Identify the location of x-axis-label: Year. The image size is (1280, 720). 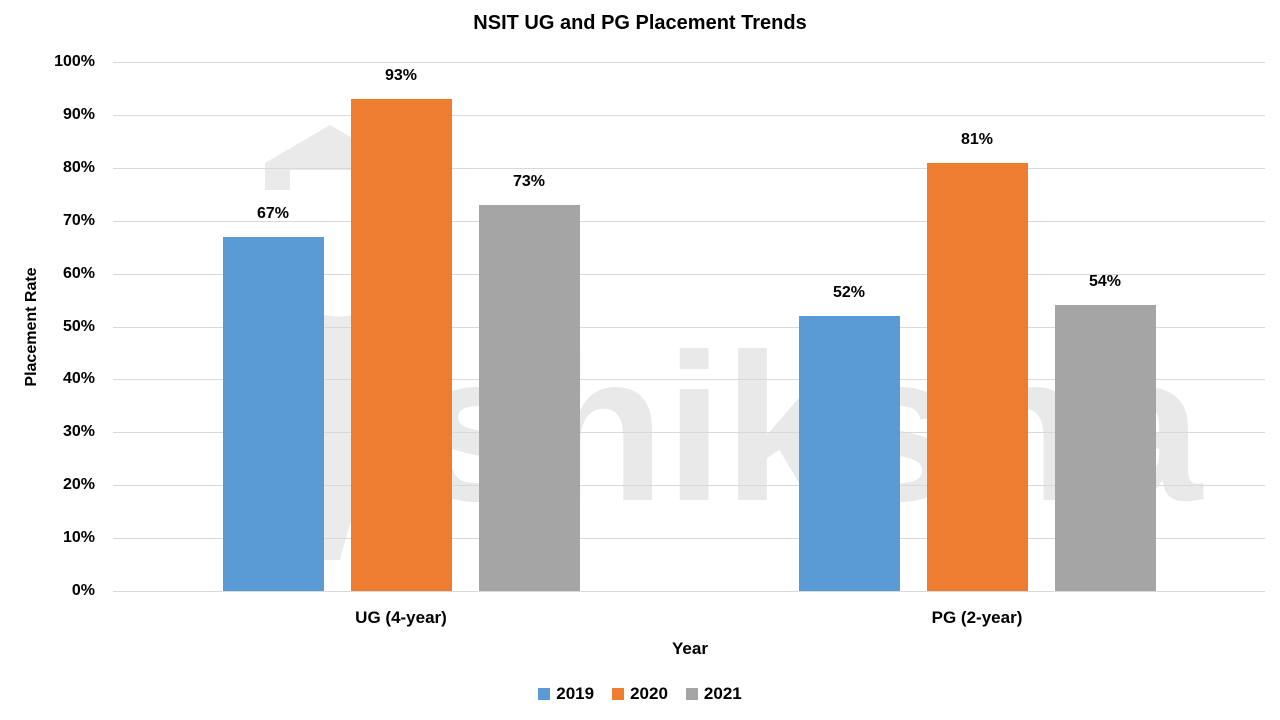
(690, 648).